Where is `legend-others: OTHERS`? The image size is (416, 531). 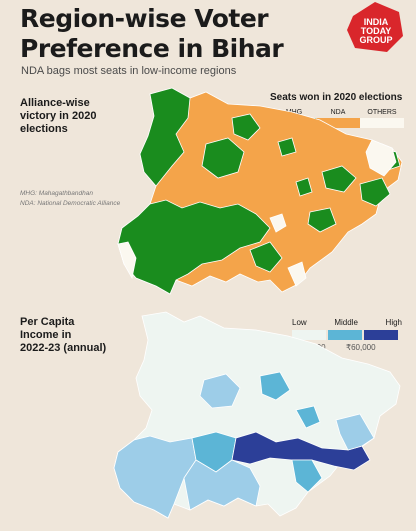
legend-others: OTHERS is located at coordinates (382, 118).